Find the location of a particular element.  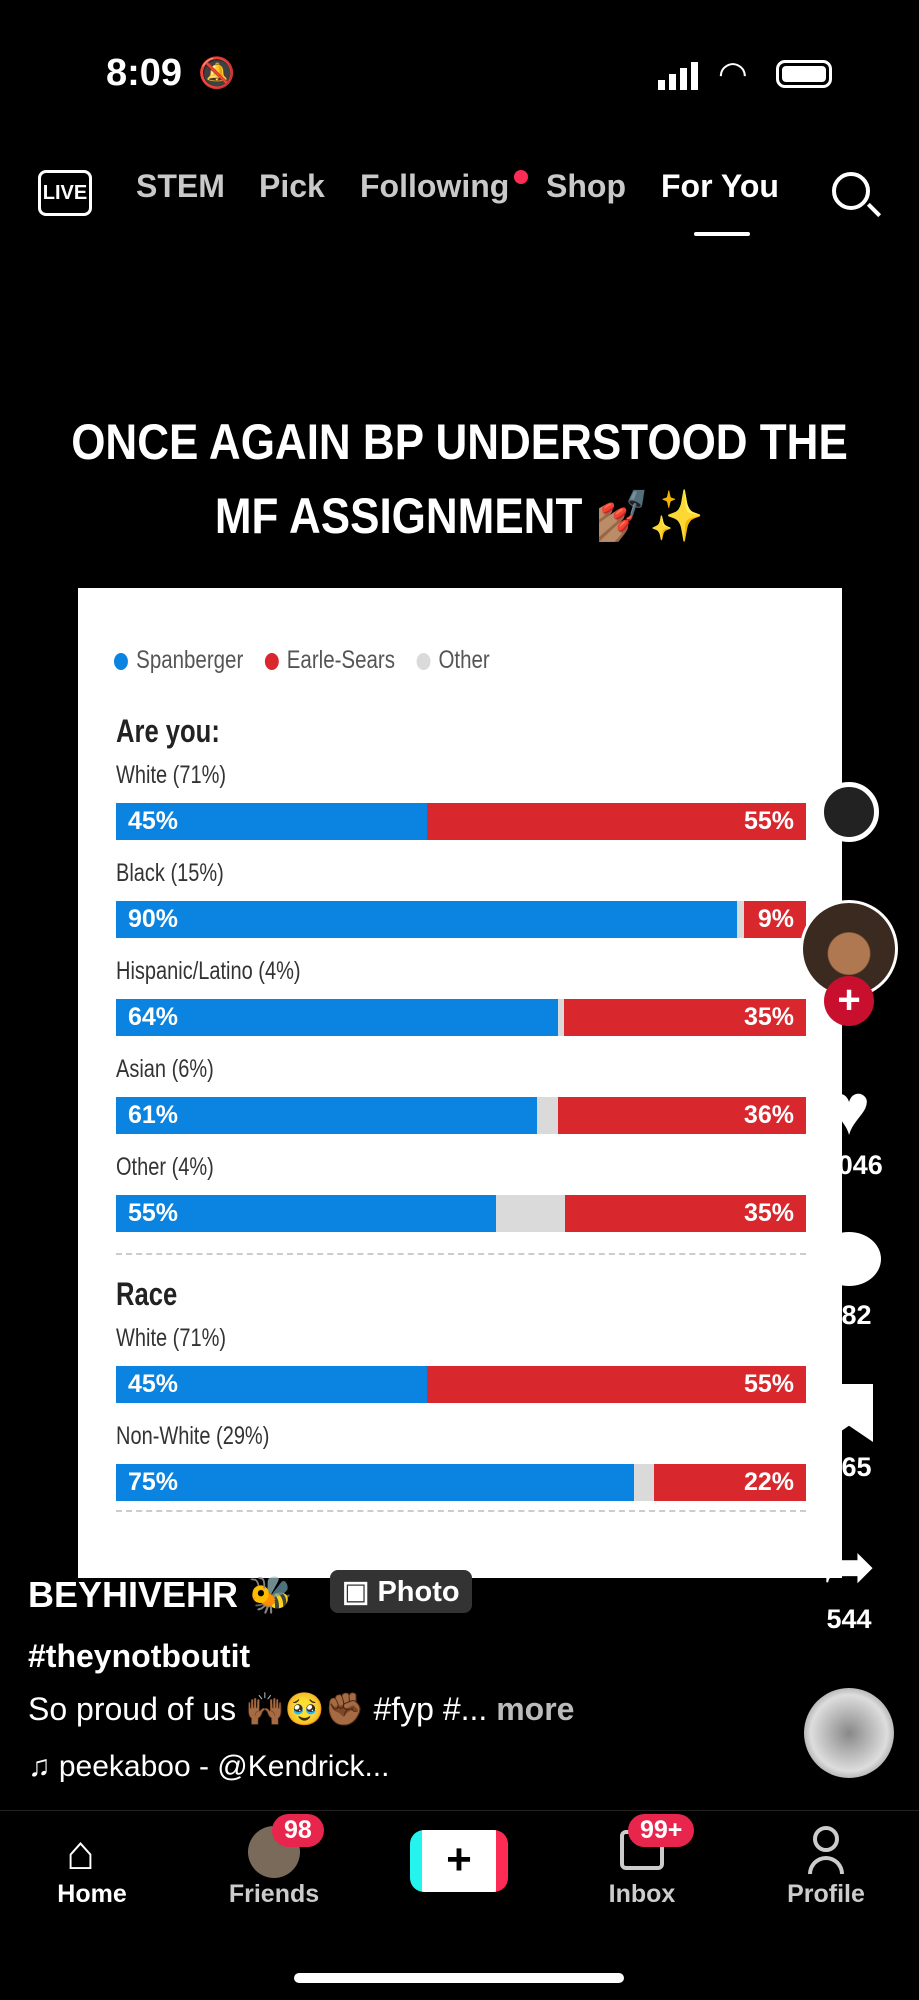

notification-dot is located at coordinates (521, 177).